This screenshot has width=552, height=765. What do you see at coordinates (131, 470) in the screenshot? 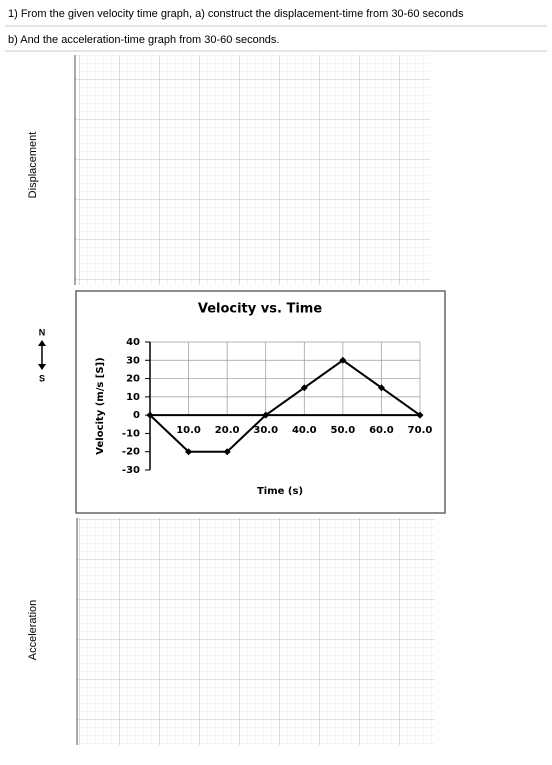
I see `y-tick-label: -30` at bounding box center [131, 470].